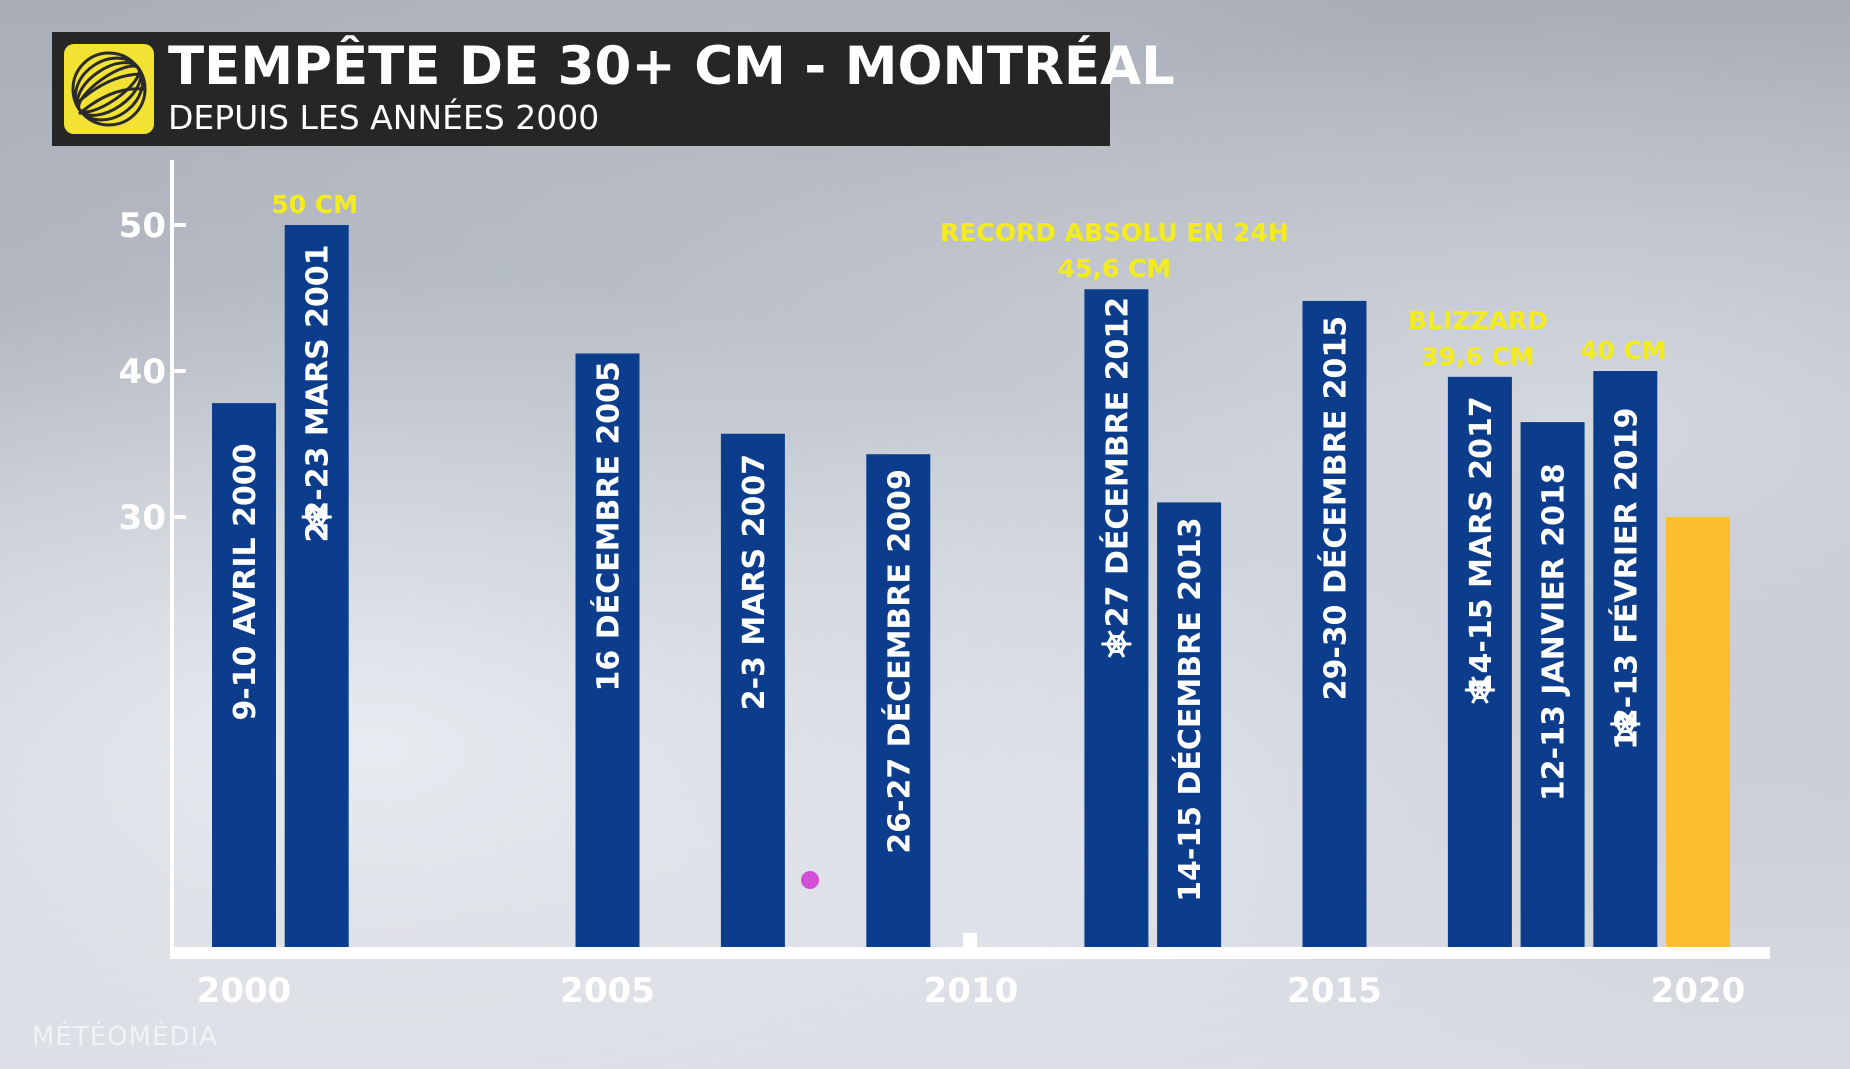  What do you see at coordinates (671, 66) in the screenshot?
I see `chart-title: TEMPÊTE DE 30+ CM - MONTRÉAL` at bounding box center [671, 66].